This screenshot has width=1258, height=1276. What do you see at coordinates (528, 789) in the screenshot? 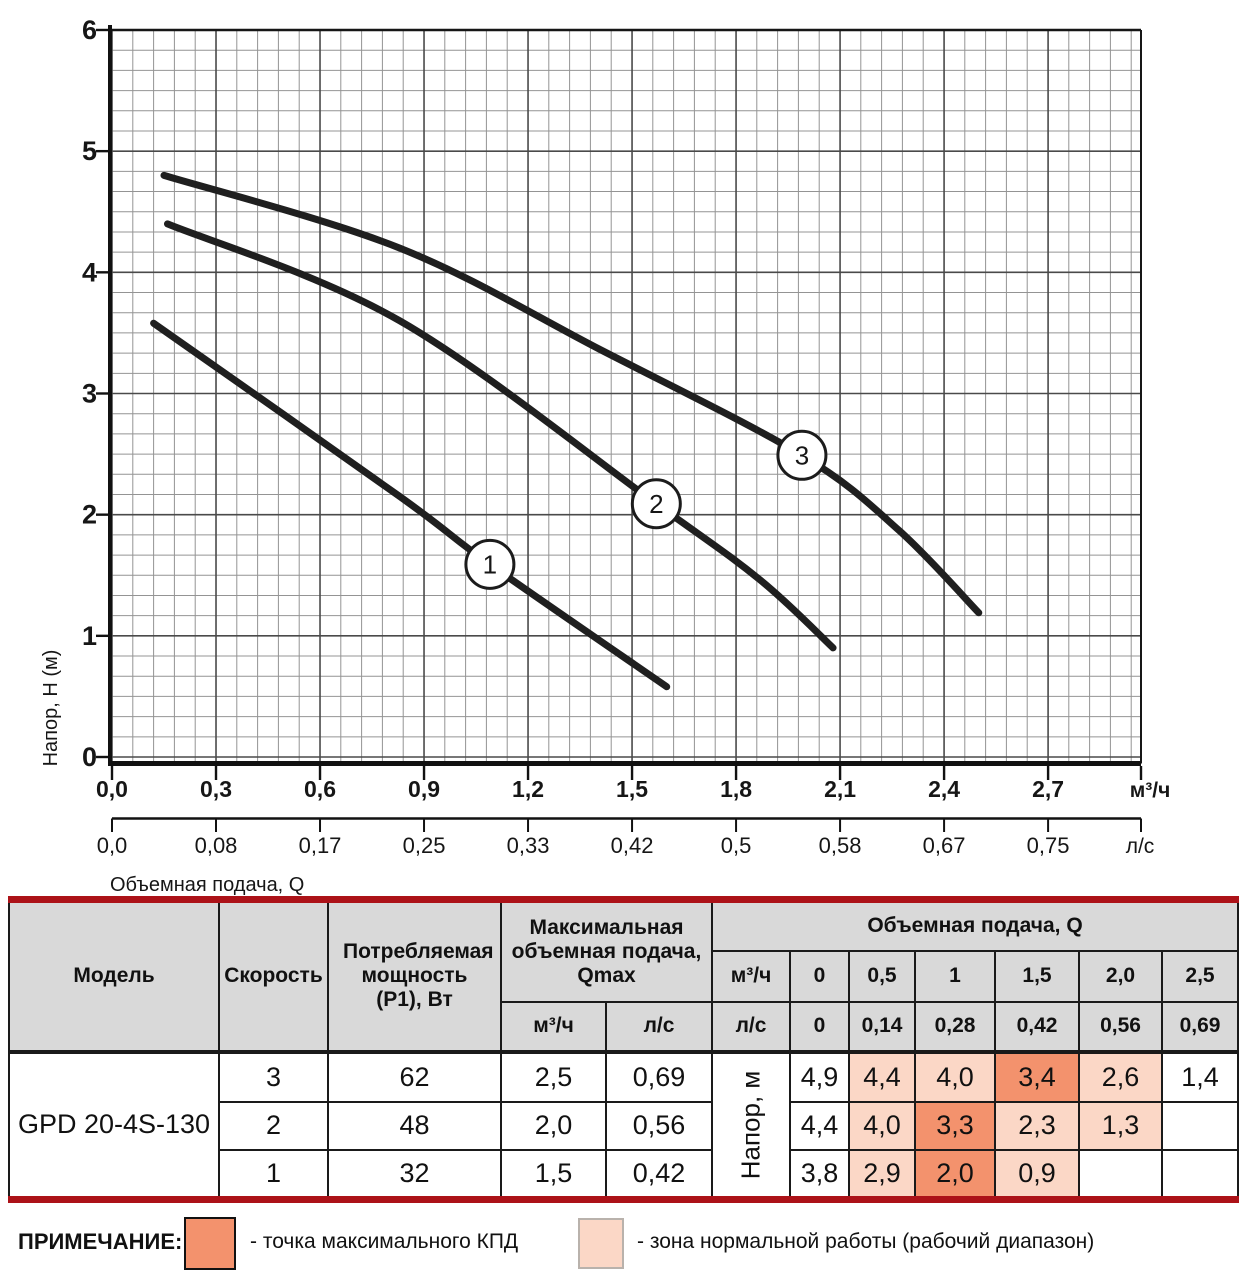
I see `x-tick-label: 1,2` at bounding box center [528, 789].